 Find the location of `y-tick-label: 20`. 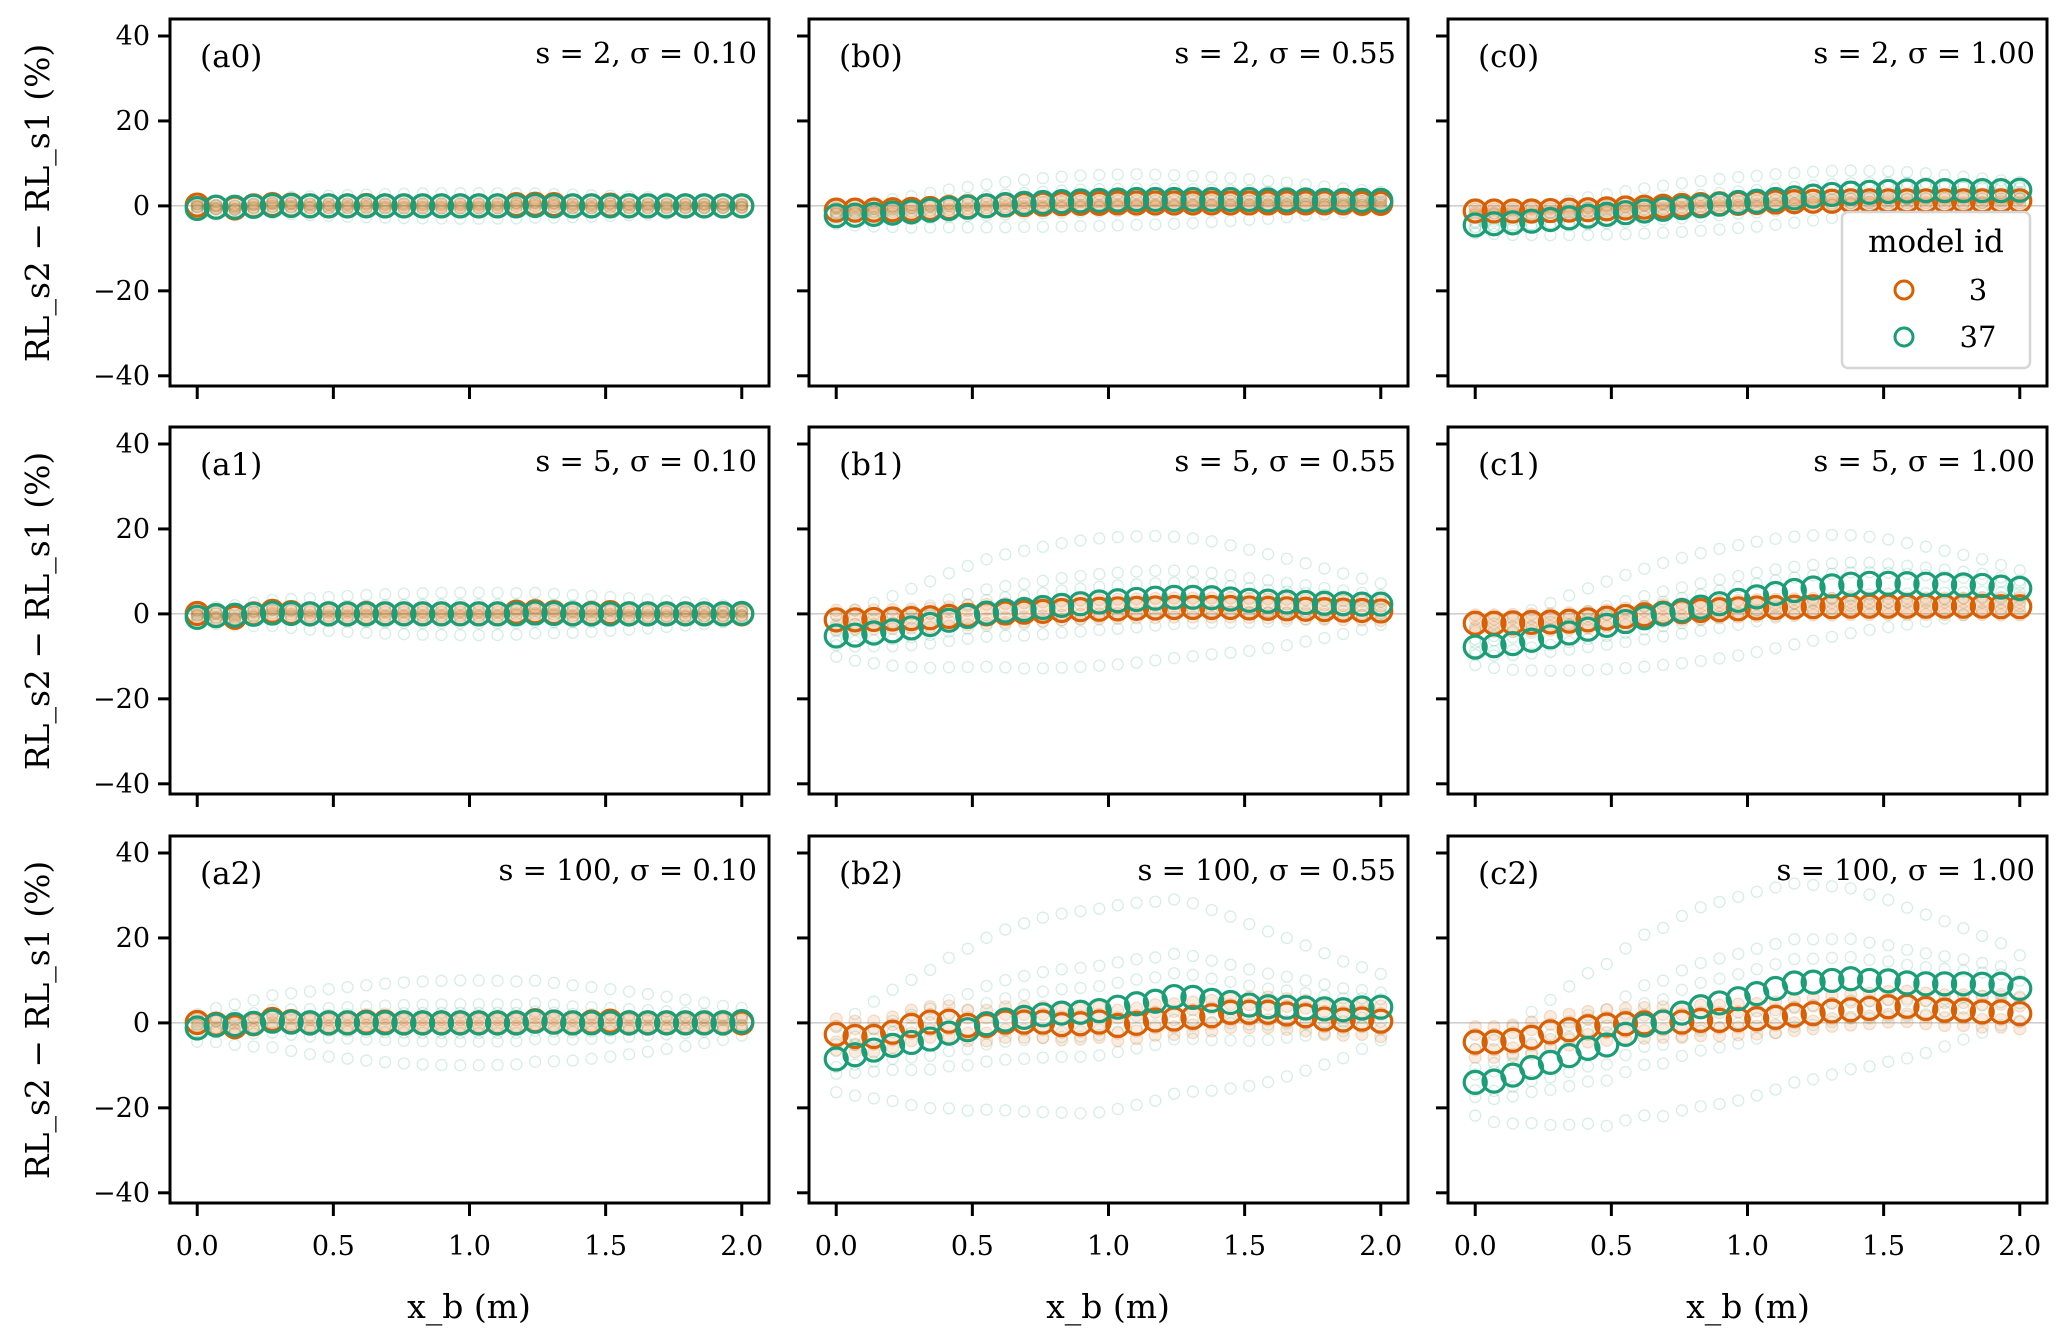

y-tick-label: 20 is located at coordinates (133, 121).